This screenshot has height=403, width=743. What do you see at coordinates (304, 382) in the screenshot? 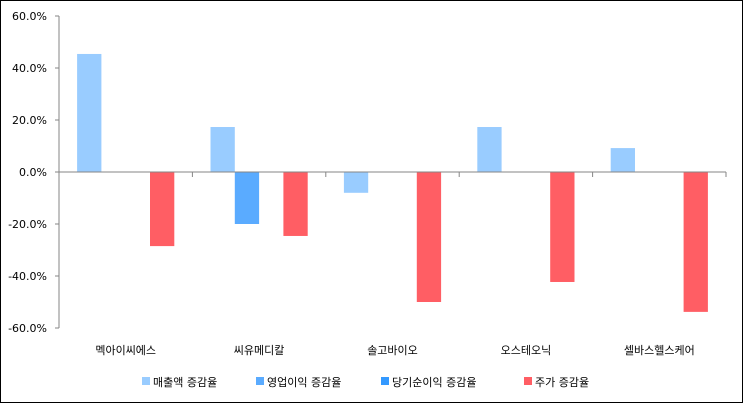
I see `legend-label-2: 영업이익 증감율` at bounding box center [304, 382].